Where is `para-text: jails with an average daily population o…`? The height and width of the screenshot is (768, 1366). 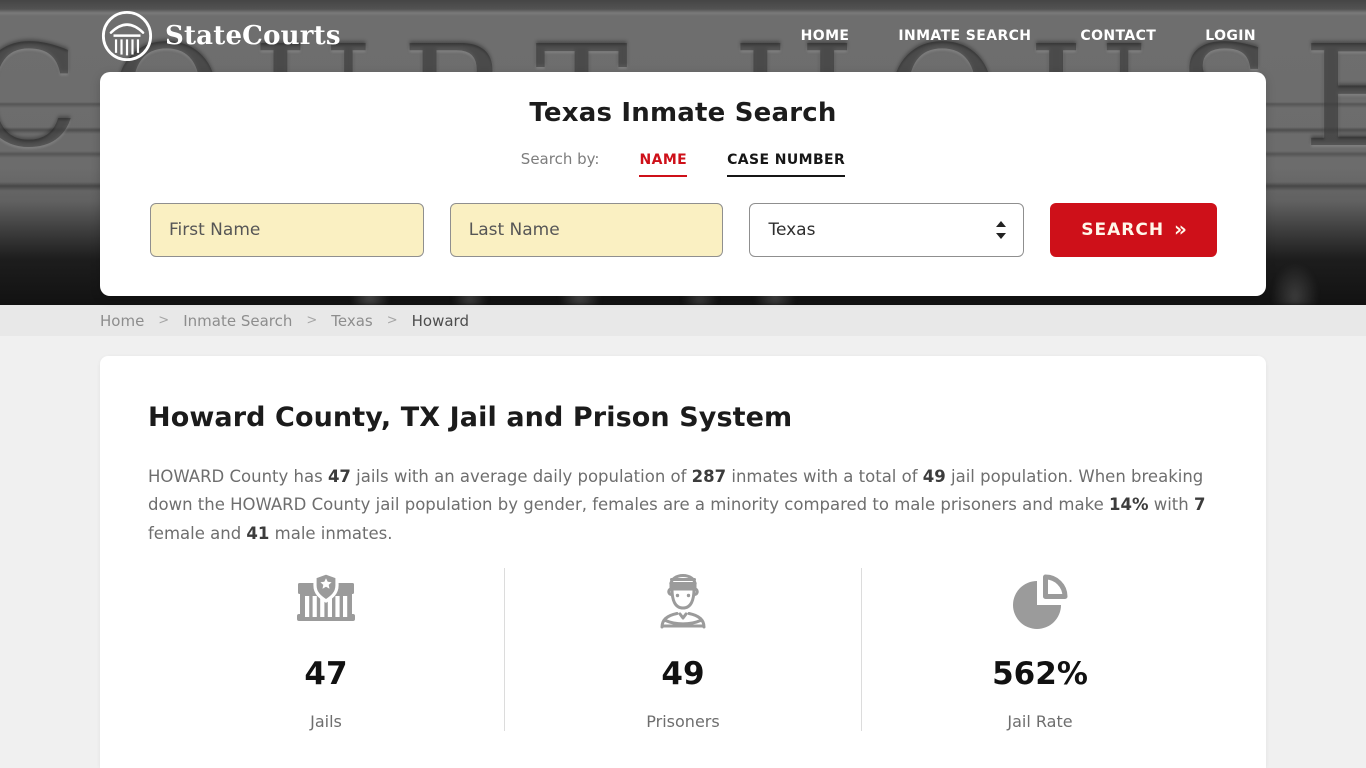
para-text: jails with an average daily population o… is located at coordinates (521, 476).